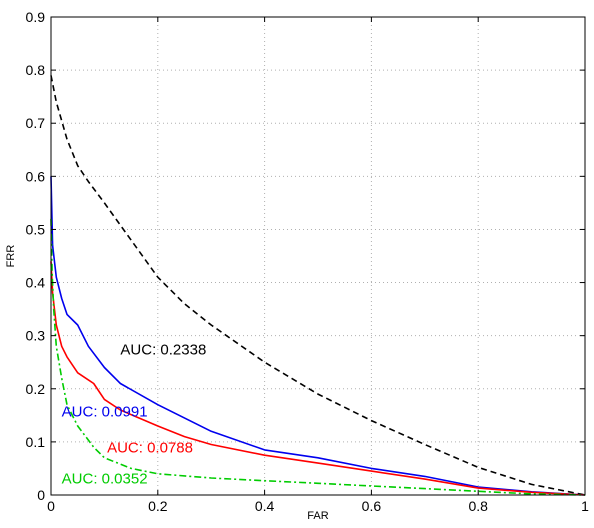 This screenshot has height=528, width=594. What do you see at coordinates (36, 123) in the screenshot?
I see `y-tick-label: 0.7` at bounding box center [36, 123].